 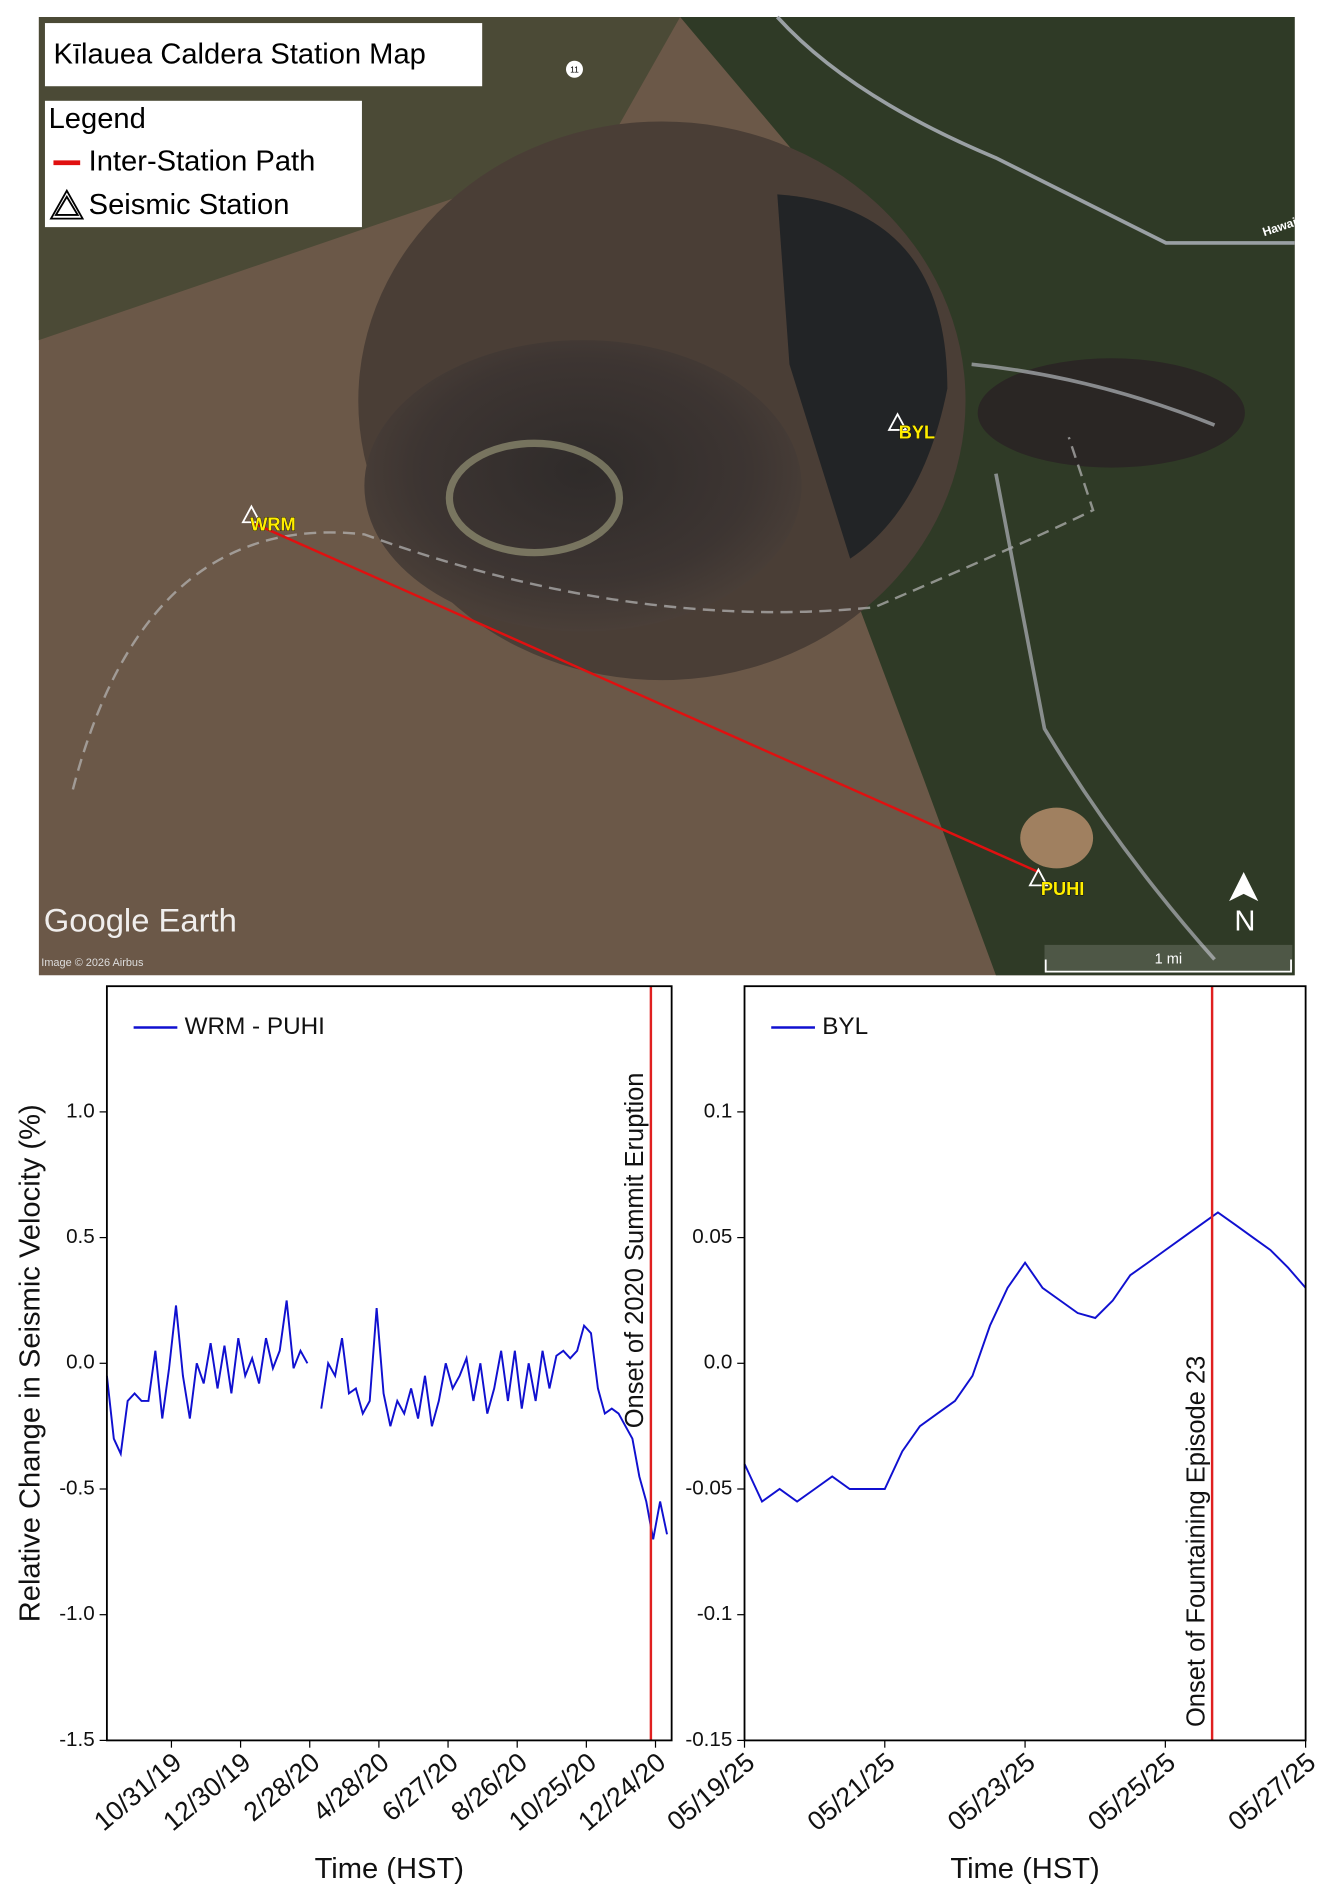 What do you see at coordinates (862, 376) in the screenshot?
I see `lava-flow` at bounding box center [862, 376].